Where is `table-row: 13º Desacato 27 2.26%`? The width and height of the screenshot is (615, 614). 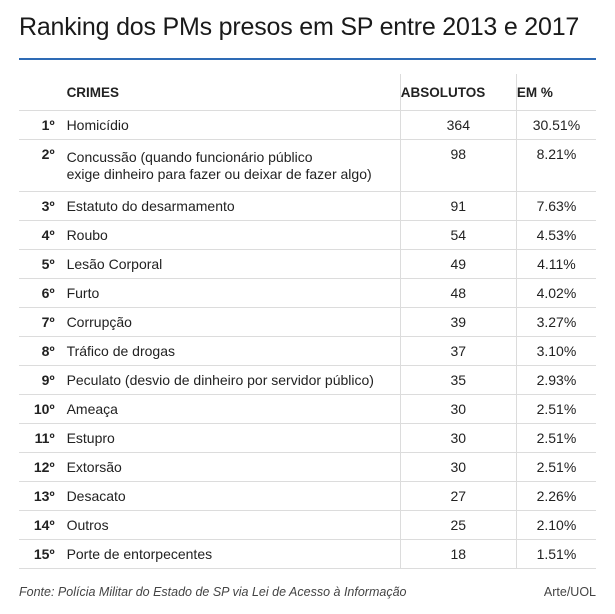
table-row: 13º Desacato 27 2.26% is located at coordinates (307, 496).